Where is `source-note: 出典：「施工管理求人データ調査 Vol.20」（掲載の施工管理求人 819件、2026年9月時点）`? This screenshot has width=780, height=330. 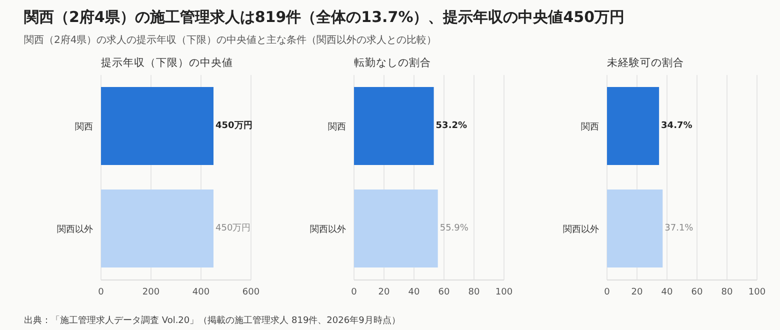 source-note: 出典：「施工管理求人データ調査 Vol.20」（掲載の施工管理求人 819件、2026年9月時点） is located at coordinates (212, 320).